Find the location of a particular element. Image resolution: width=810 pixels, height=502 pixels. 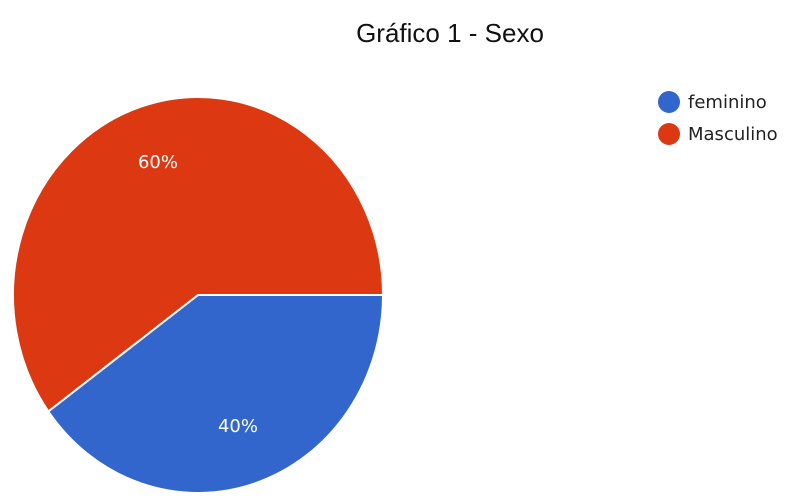

slice-label-feminino: 40% is located at coordinates (238, 426).